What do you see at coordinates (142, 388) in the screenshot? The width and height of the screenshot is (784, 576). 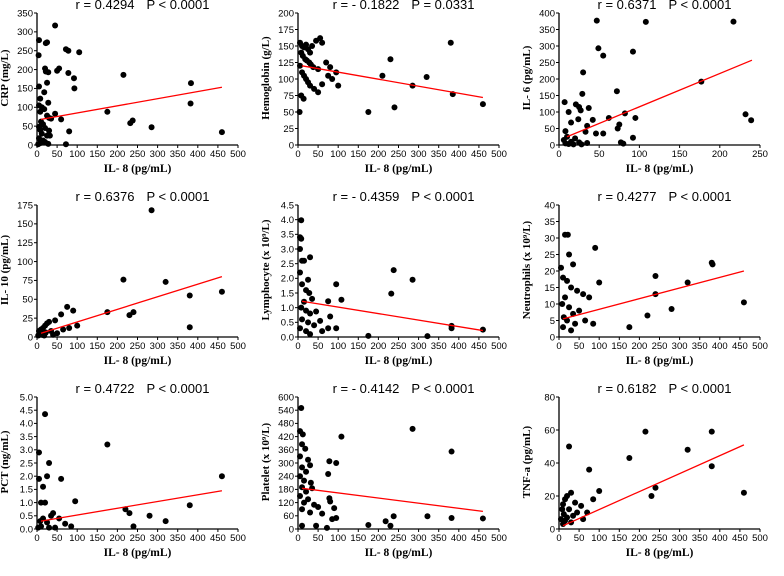 I see `correlation-title: r = 0.4722 P < 0.0001` at bounding box center [142, 388].